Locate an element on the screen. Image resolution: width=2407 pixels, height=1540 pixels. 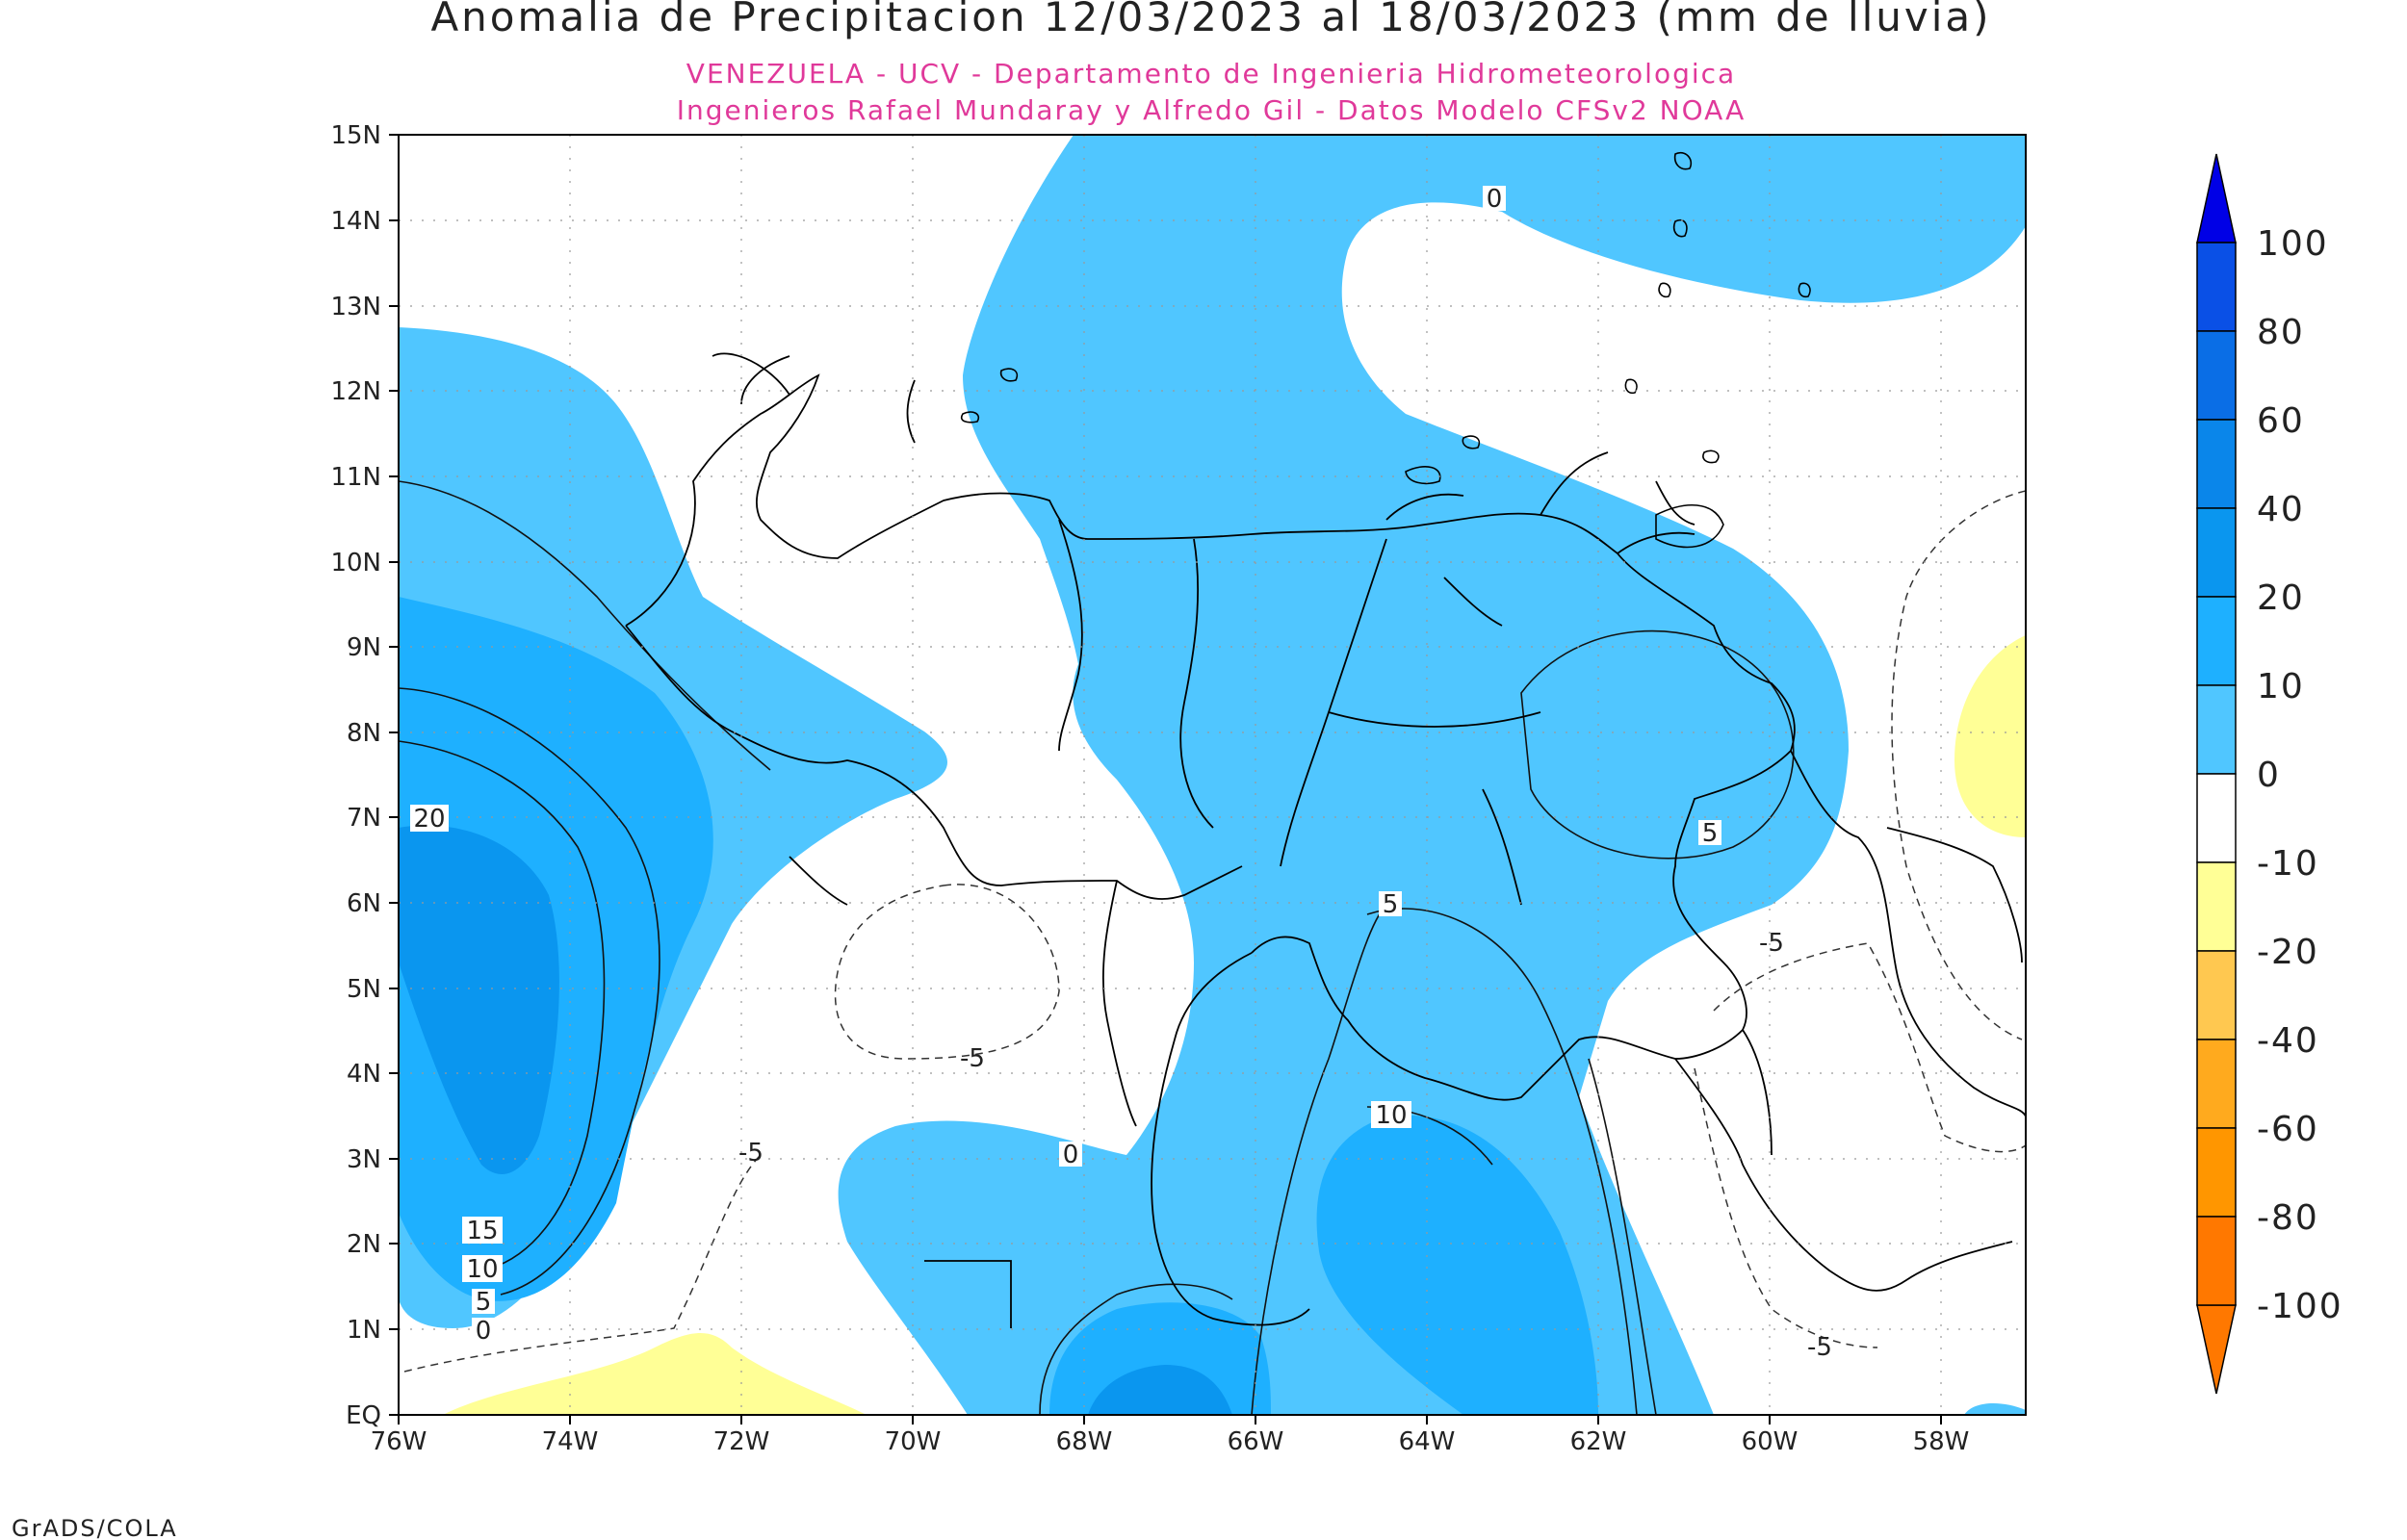
lon-tick-label: 60W is located at coordinates (1771, 1441).